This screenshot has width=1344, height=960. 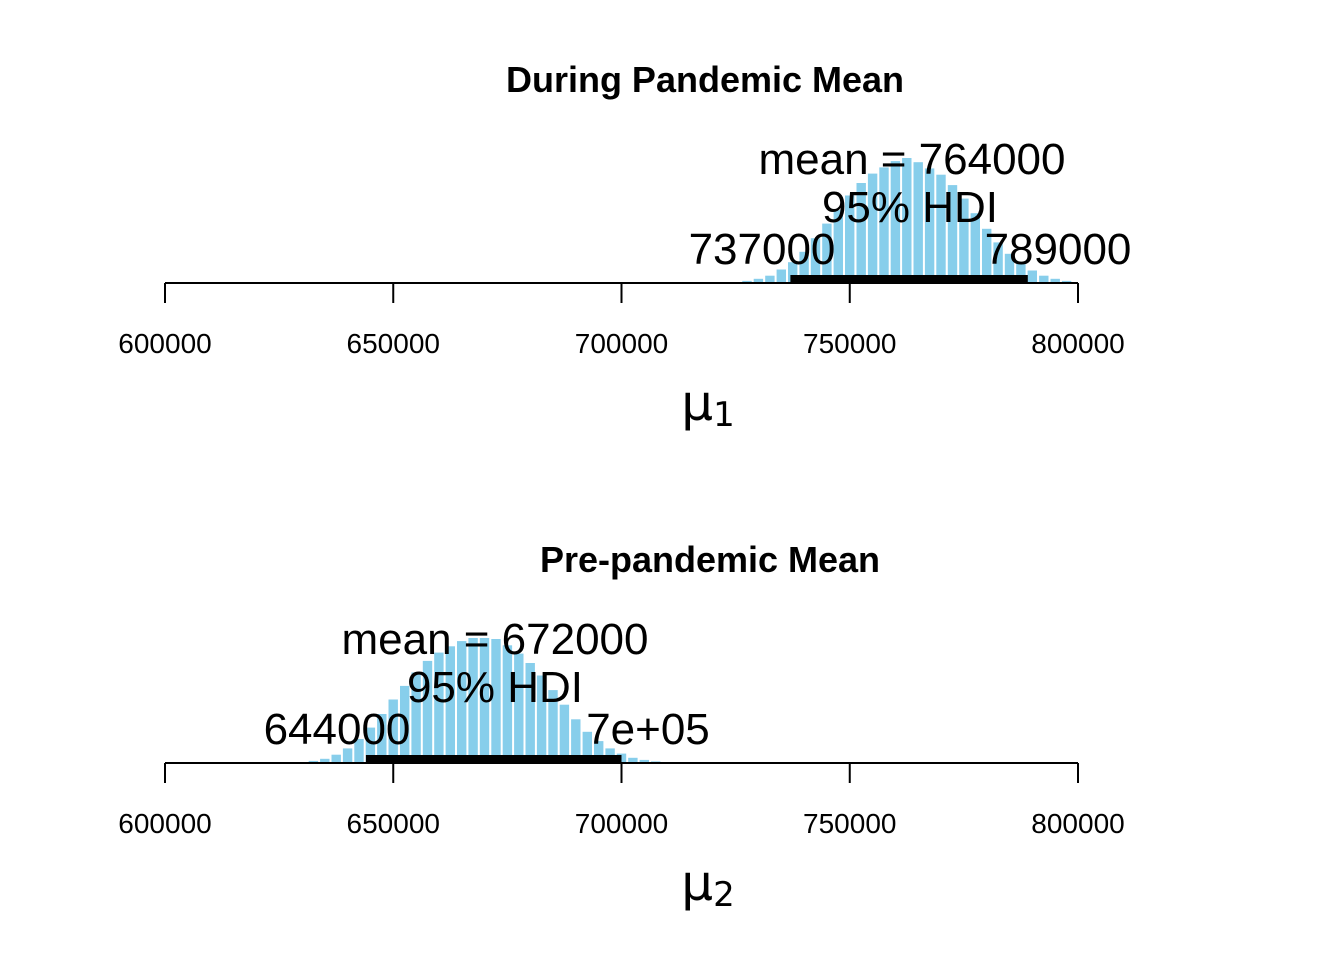 What do you see at coordinates (337, 729) in the screenshot?
I see `hdi-low-label: 644000` at bounding box center [337, 729].